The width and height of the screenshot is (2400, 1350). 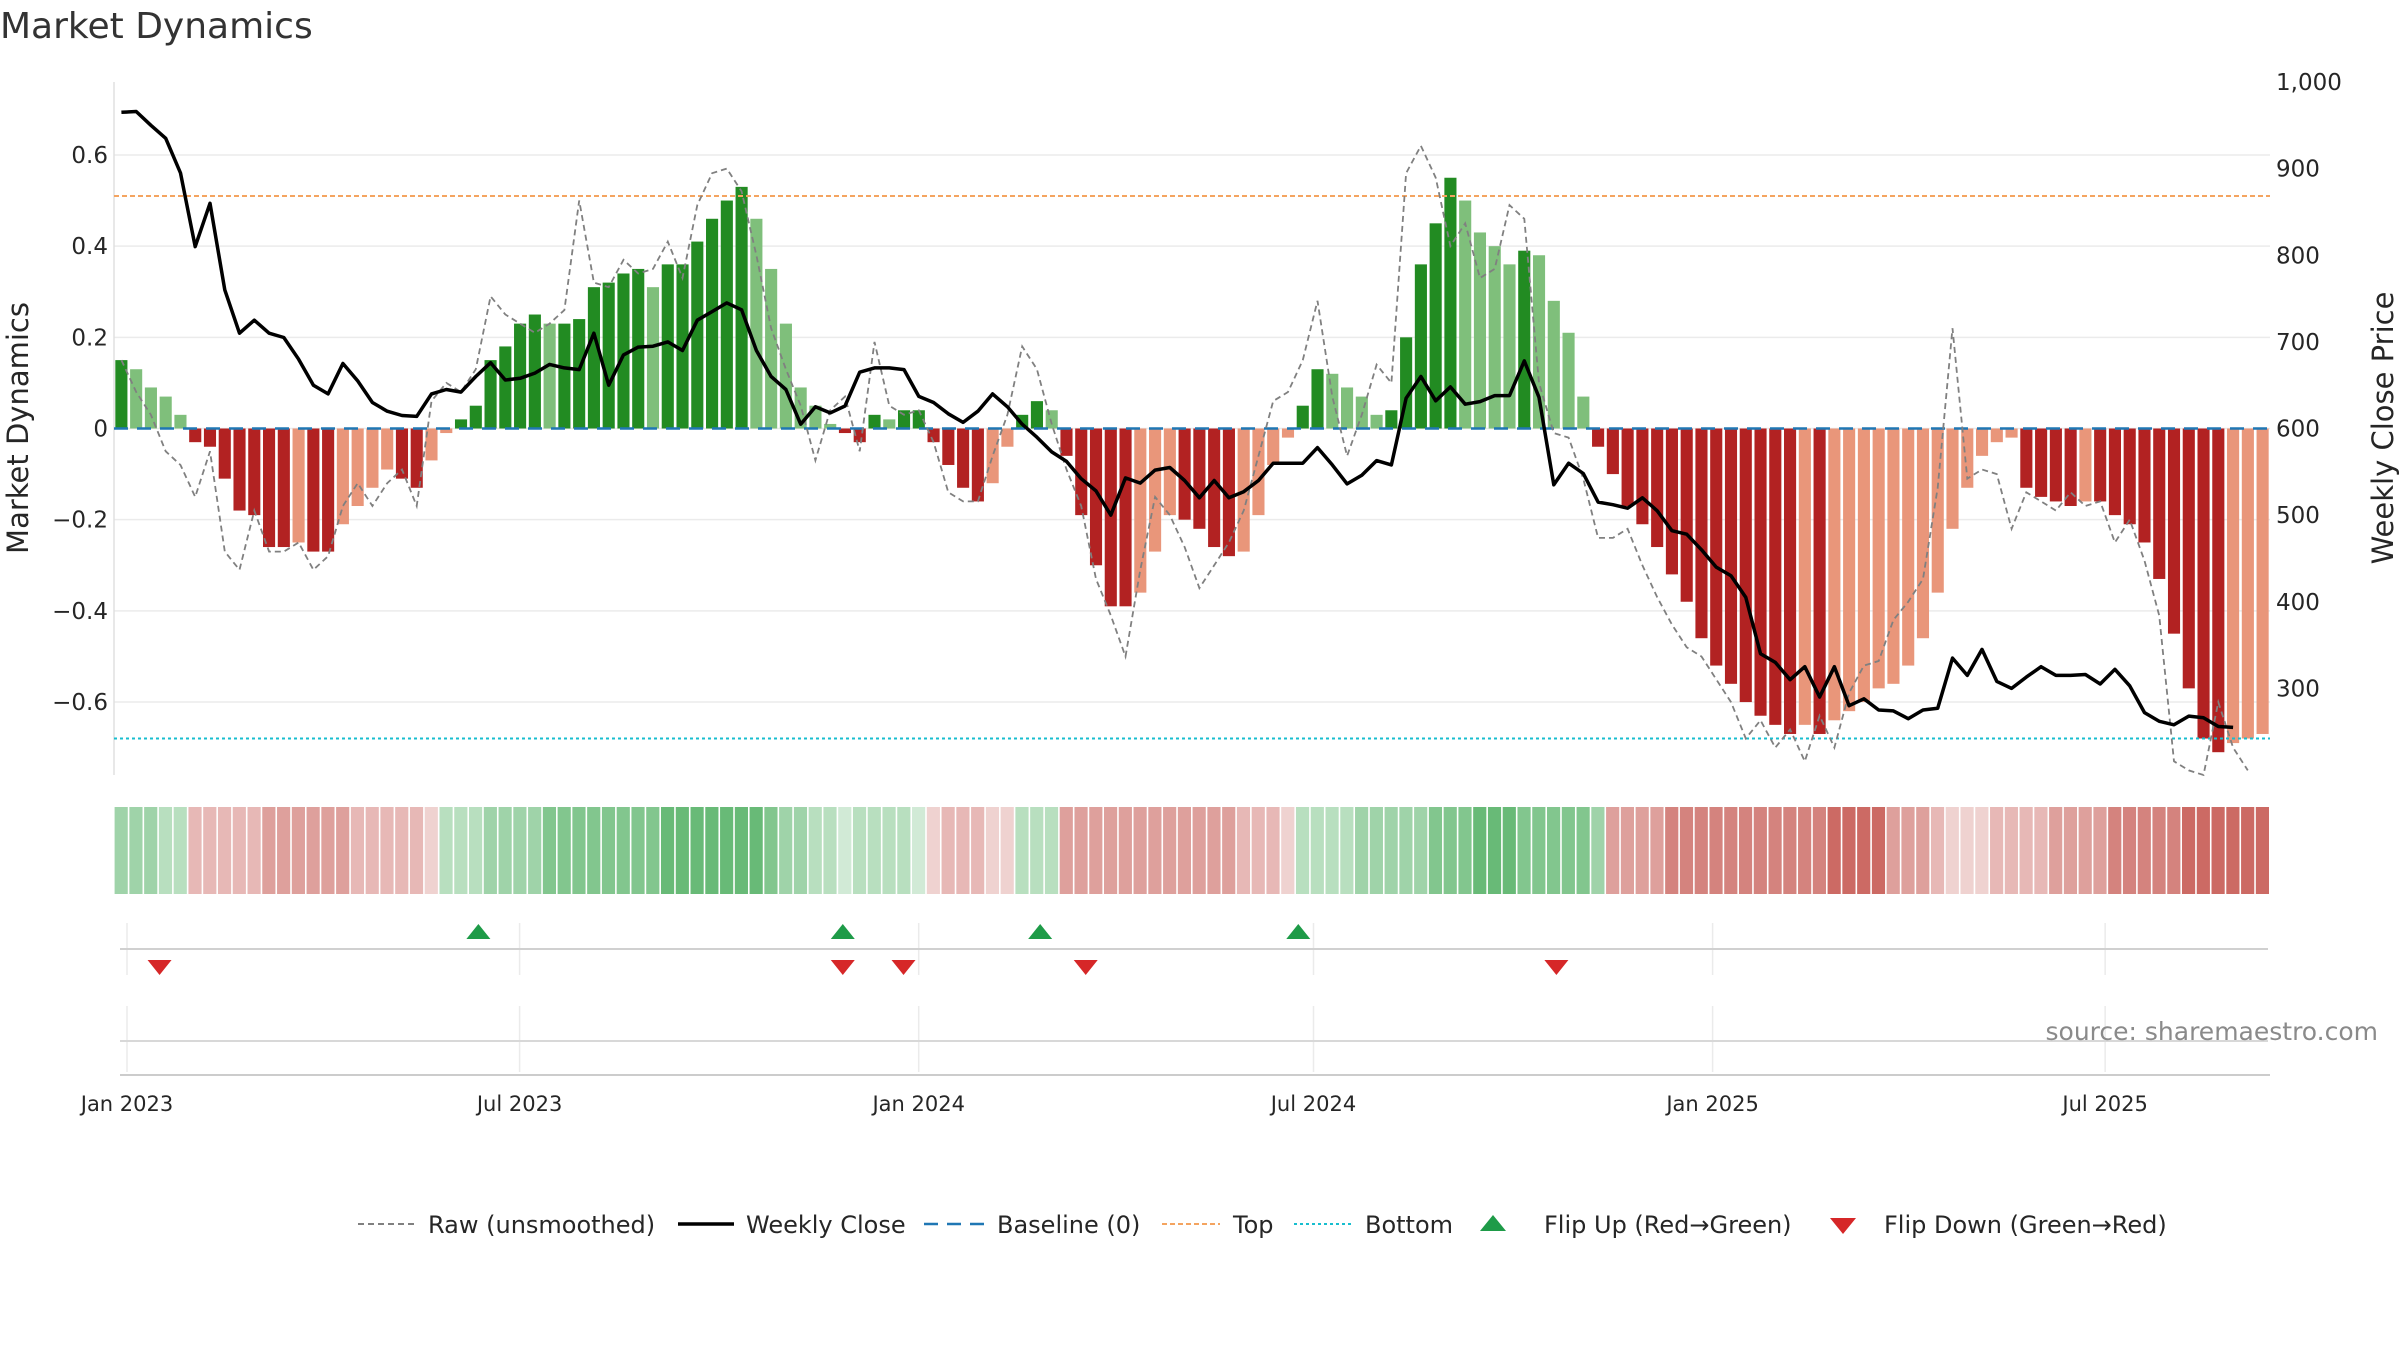 What do you see at coordinates (1068, 1225) in the screenshot?
I see `legend-baseline-label: Baseline (0)` at bounding box center [1068, 1225].